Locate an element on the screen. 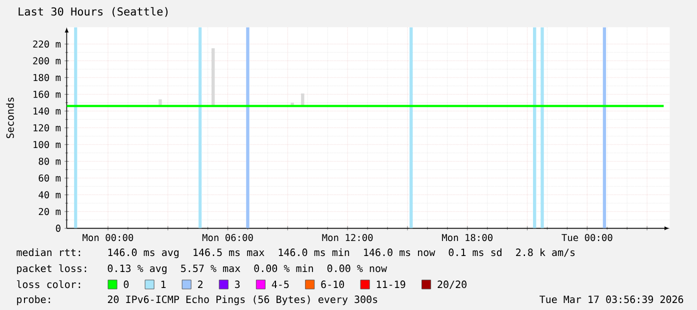 The height and width of the screenshot is (310, 697). text: 0.00 % now is located at coordinates (357, 268).